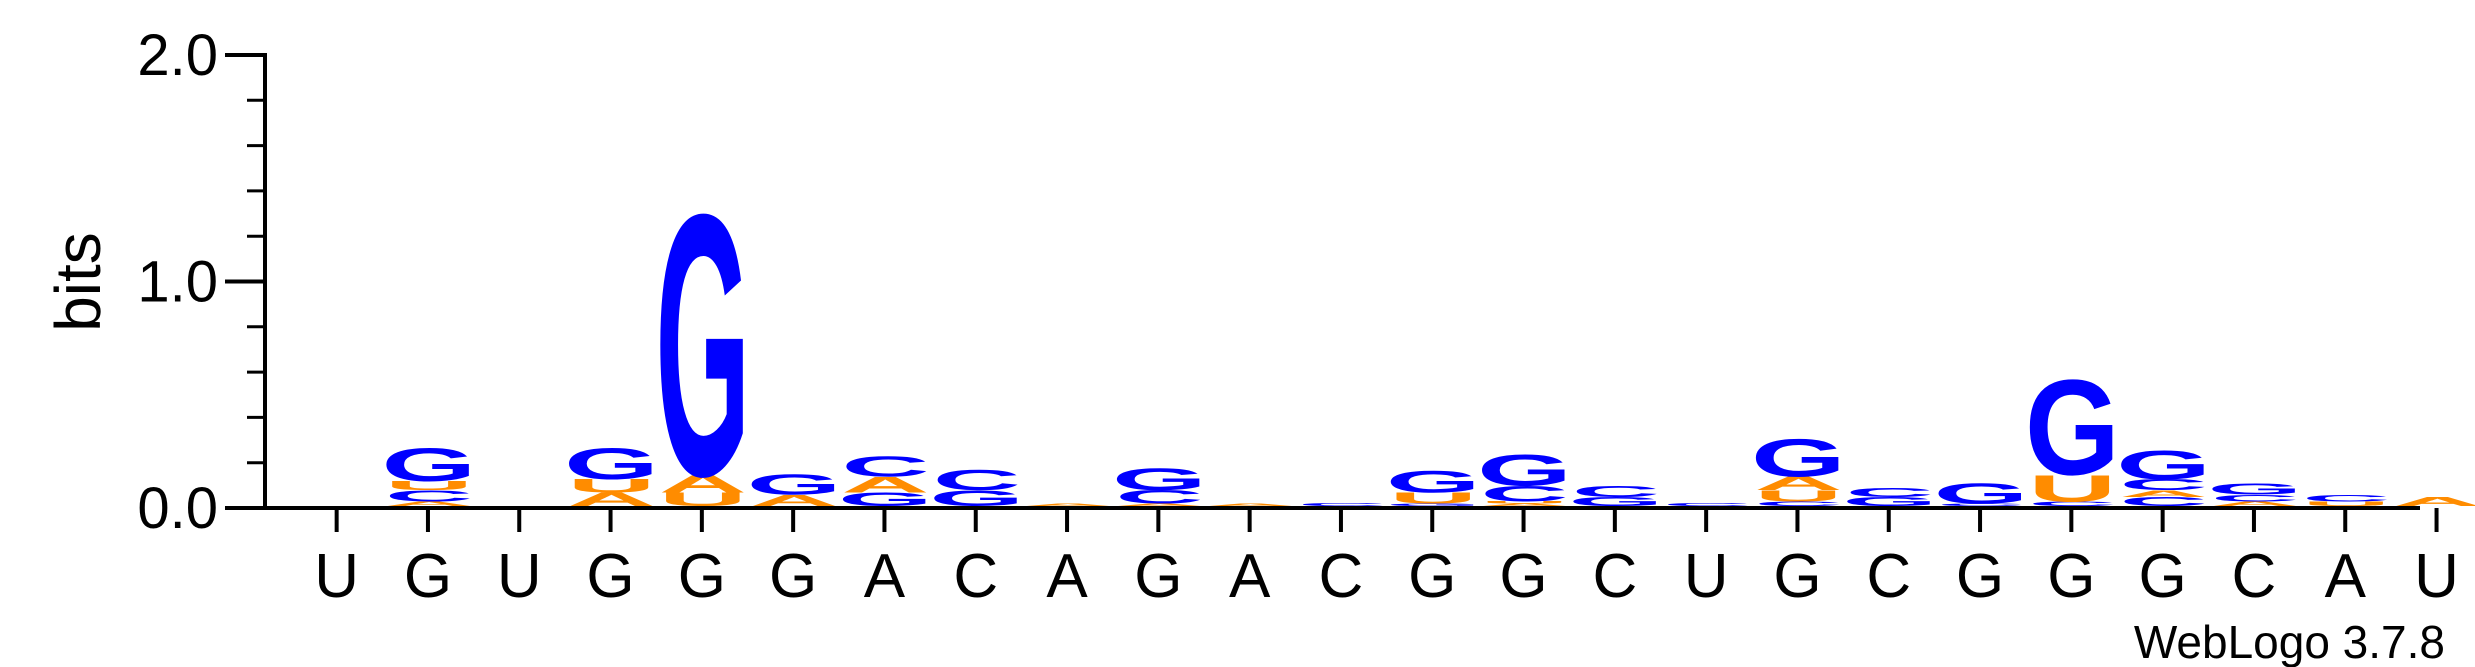  I want to click on y-tick-label: 1.0, so click(177, 282).